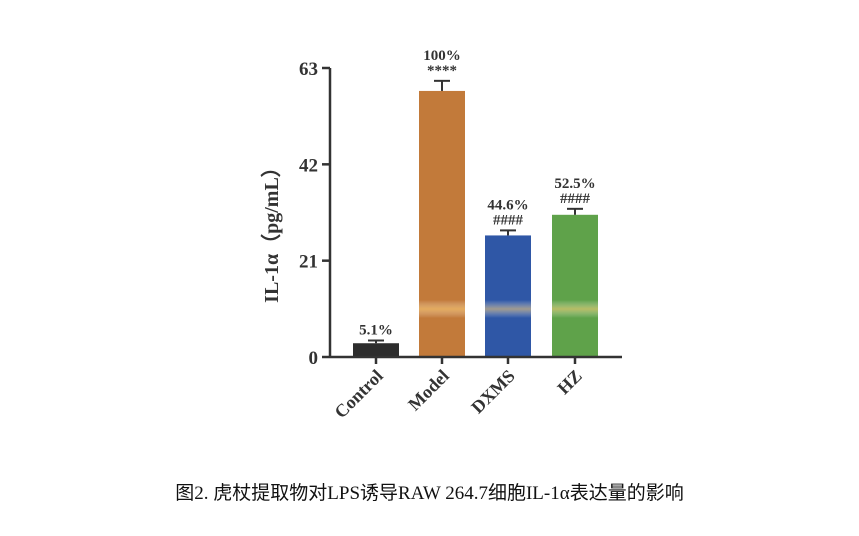 Image resolution: width=859 pixels, height=536 pixels. What do you see at coordinates (308, 69) in the screenshot?
I see `y-tick-label: 63` at bounding box center [308, 69].